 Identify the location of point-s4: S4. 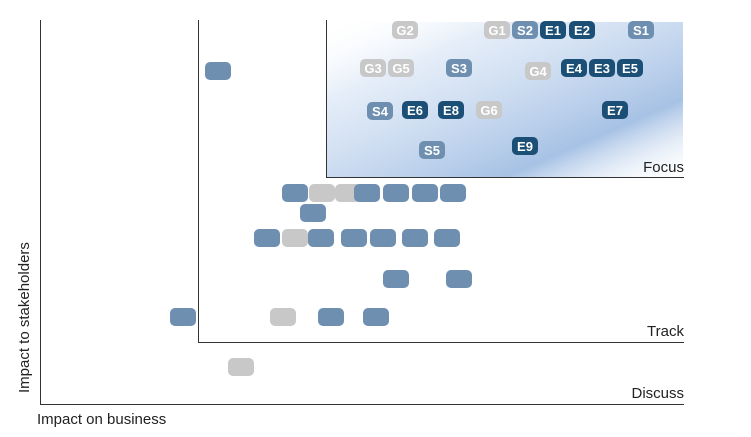
(380, 111).